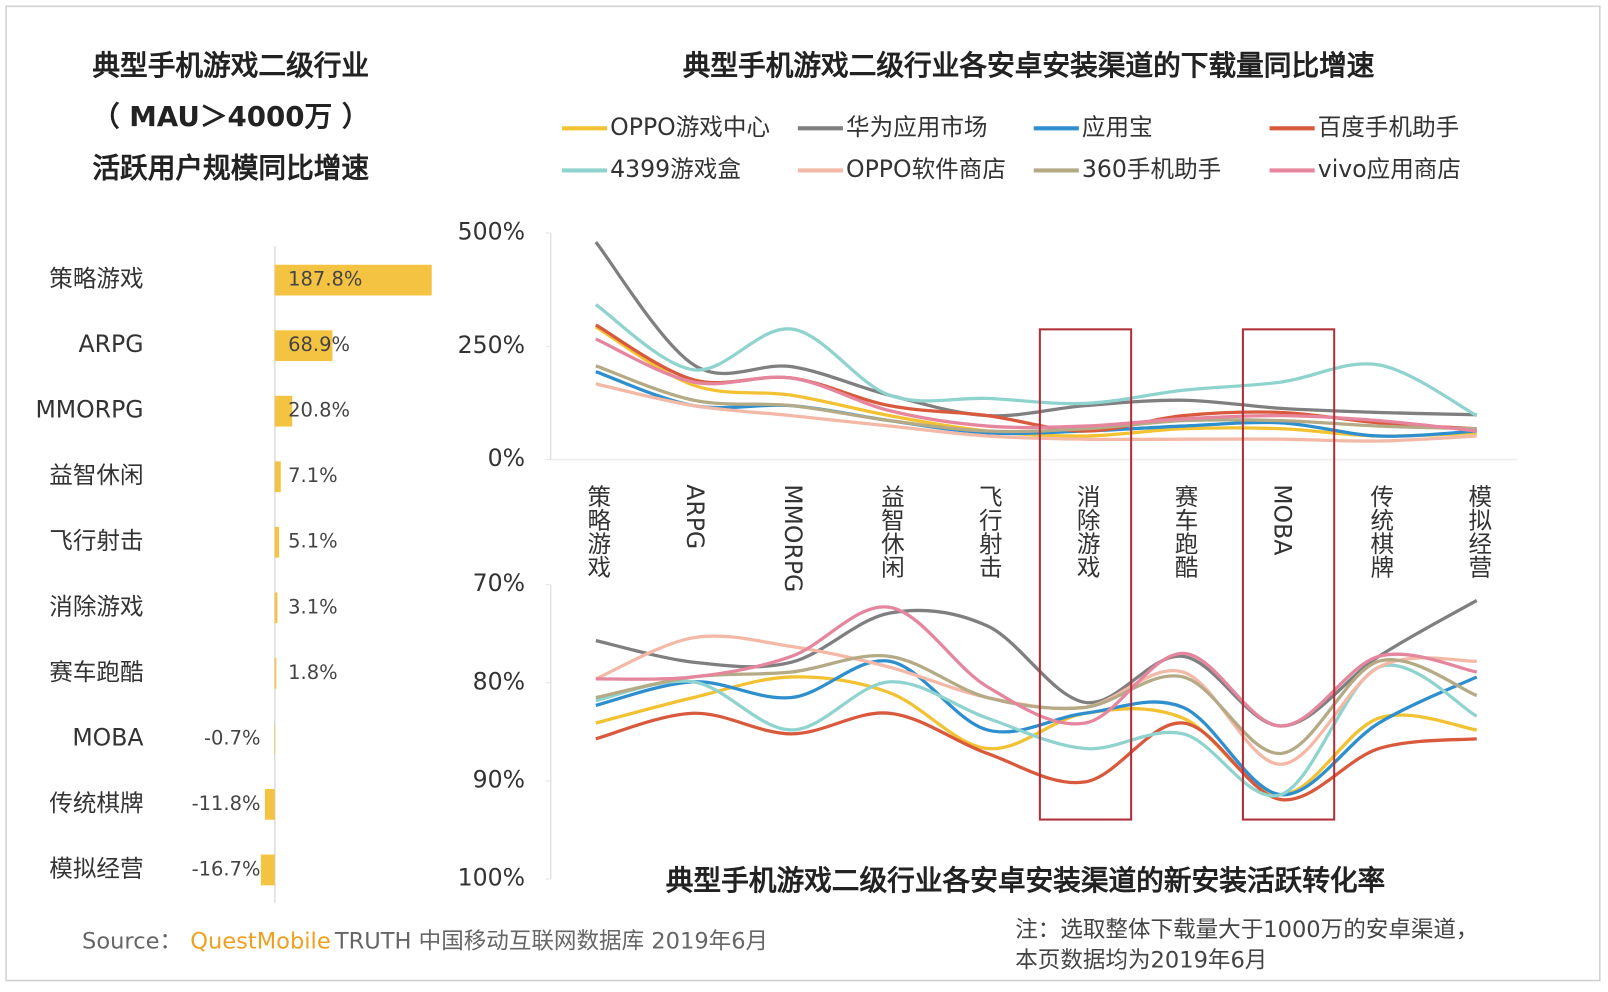 The height and width of the screenshot is (992, 1608). I want to click on legend-label: 百度手机助手, so click(1388, 127).